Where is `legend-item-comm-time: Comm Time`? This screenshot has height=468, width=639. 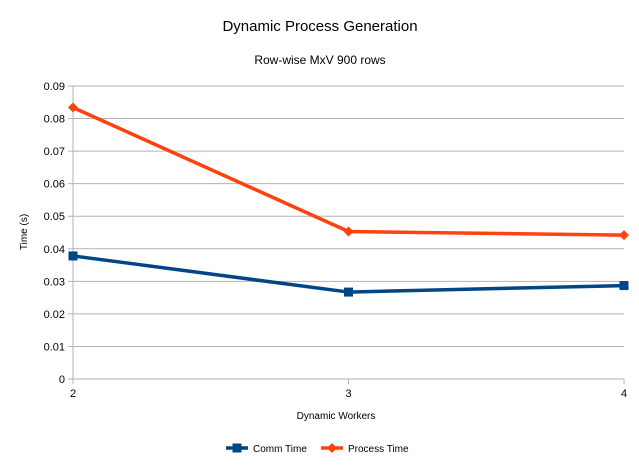 legend-item-comm-time: Comm Time is located at coordinates (266, 449).